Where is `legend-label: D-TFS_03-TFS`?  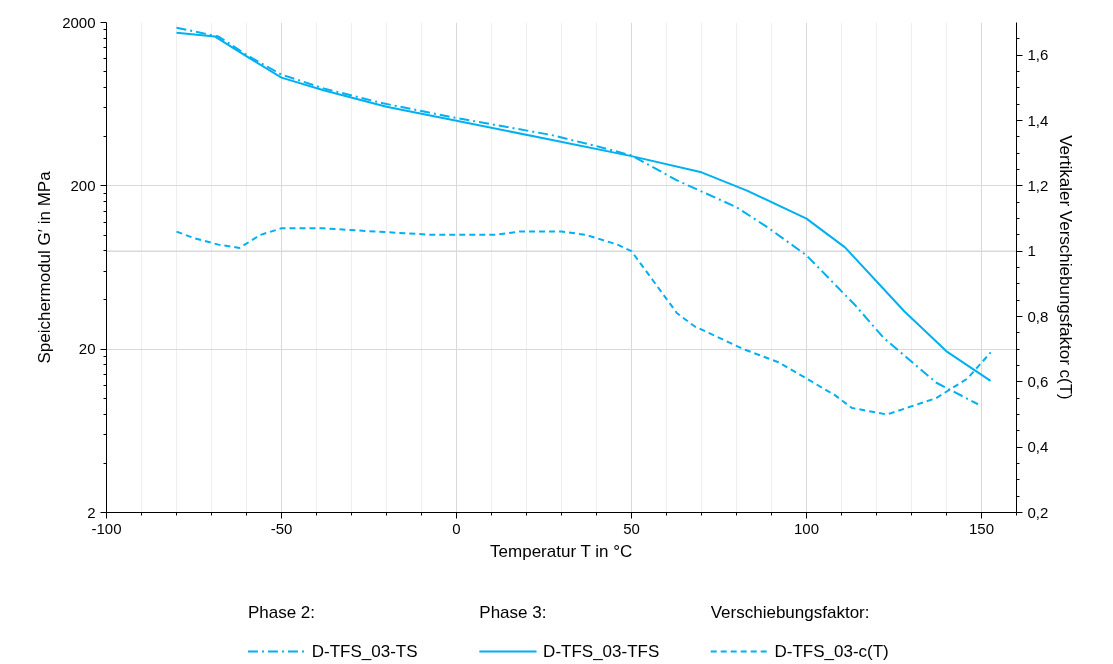
legend-label: D-TFS_03-TFS is located at coordinates (601, 651).